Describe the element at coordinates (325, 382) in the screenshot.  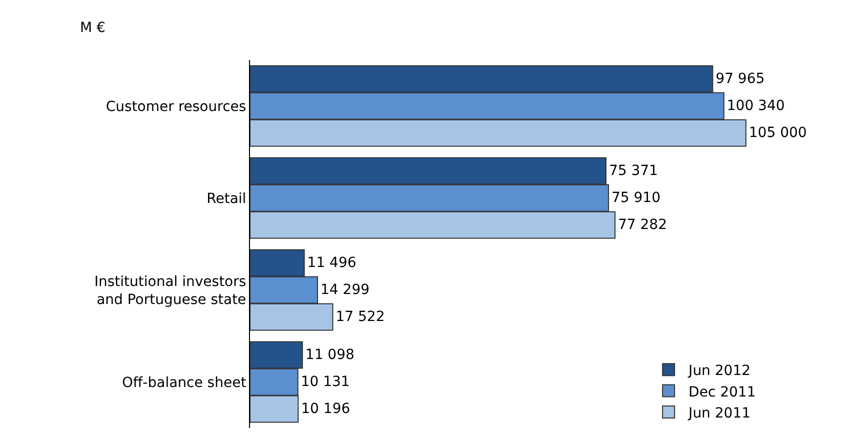
I see `data-label: 10 131` at that location.